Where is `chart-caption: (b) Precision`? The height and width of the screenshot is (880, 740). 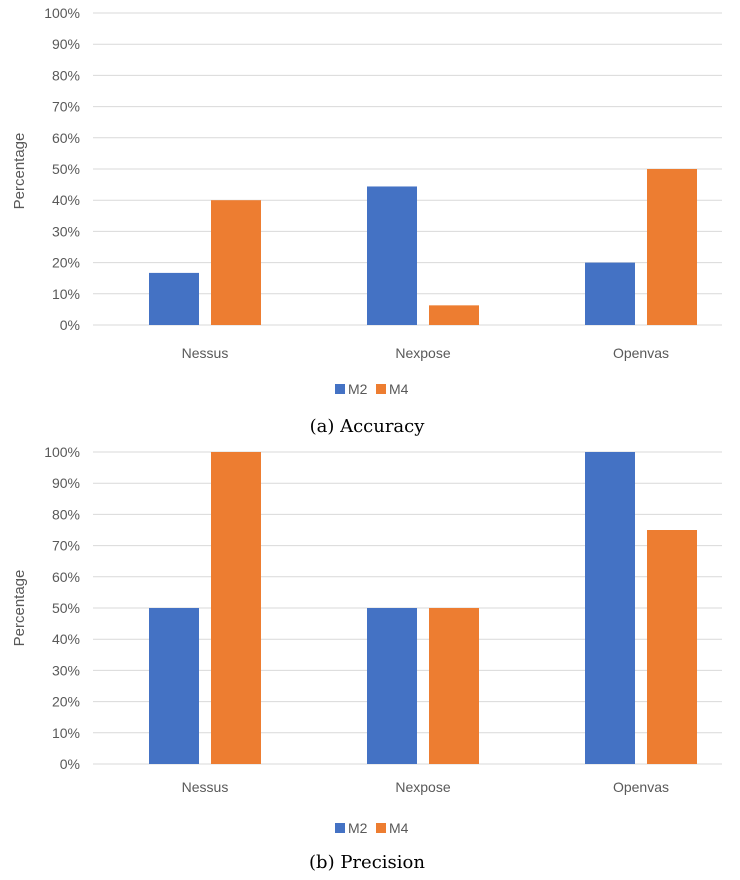
chart-caption: (b) Precision is located at coordinates (367, 862).